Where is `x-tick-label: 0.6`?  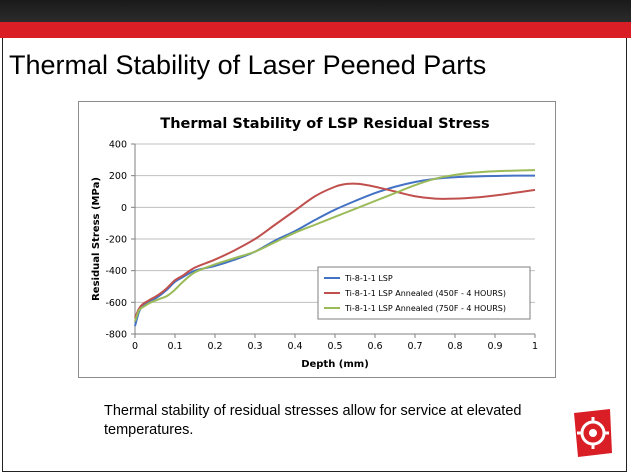 x-tick-label: 0.6 is located at coordinates (374, 346).